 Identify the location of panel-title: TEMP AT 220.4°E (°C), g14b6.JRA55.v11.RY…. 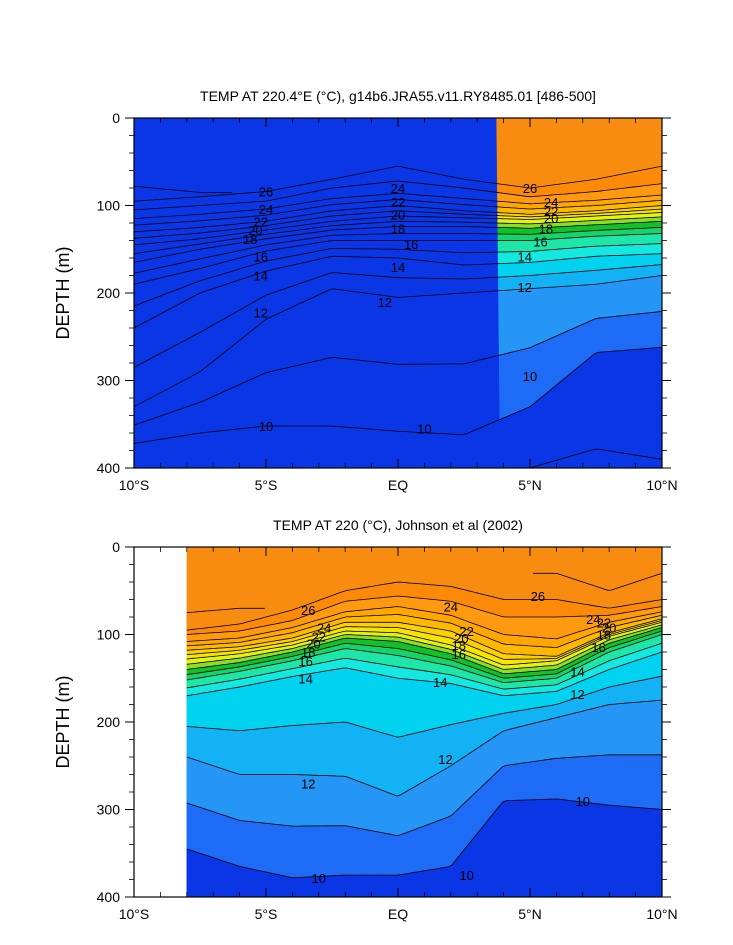
(398, 96).